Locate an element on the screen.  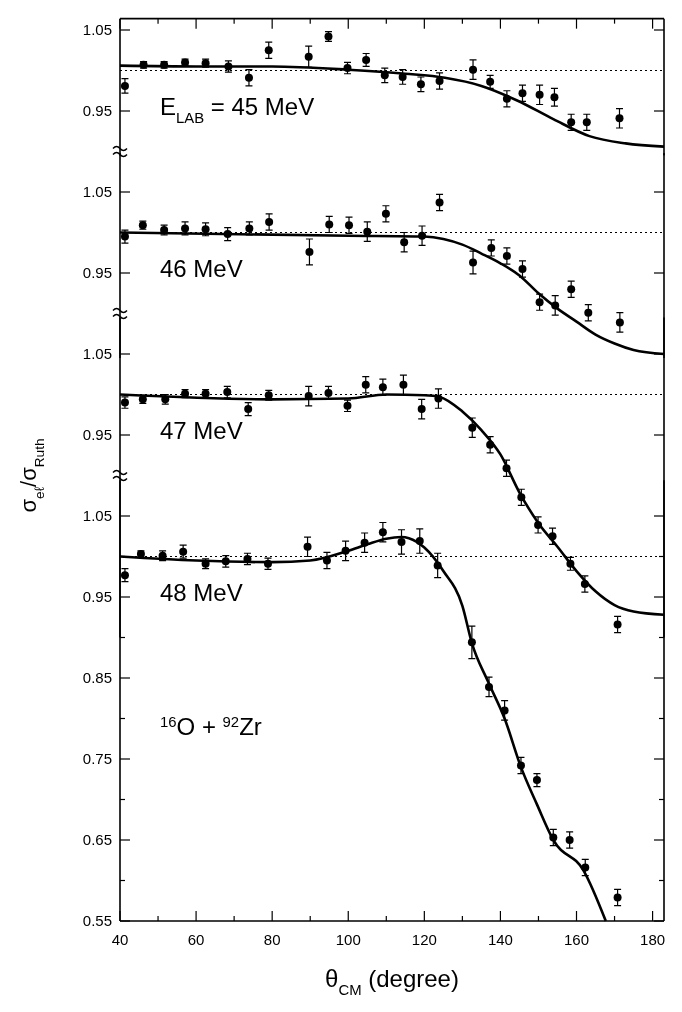
x-tick-label: 80 is located at coordinates (272, 939).